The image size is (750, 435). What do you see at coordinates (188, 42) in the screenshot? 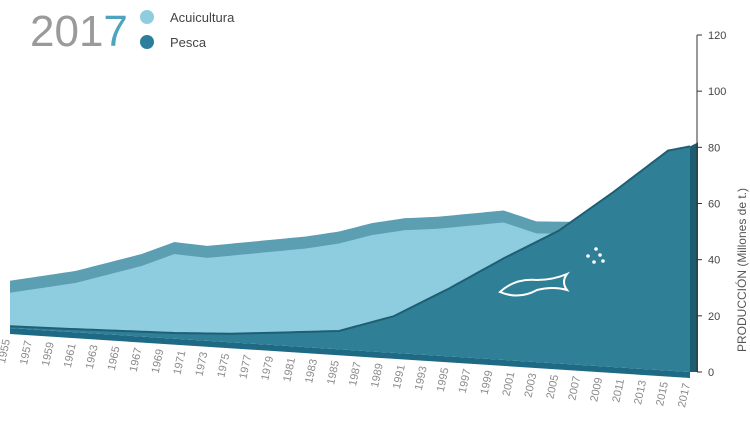
I see `legend-label-pesca: Pesca` at bounding box center [188, 42].